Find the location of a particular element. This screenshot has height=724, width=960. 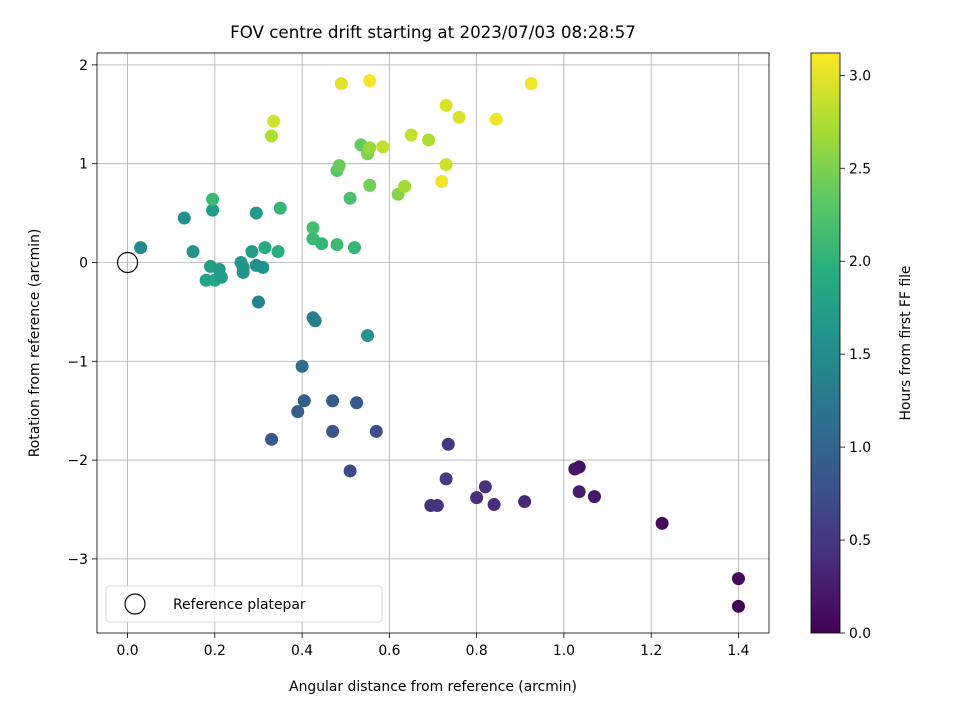

reference-marker-layer is located at coordinates (127, 262).